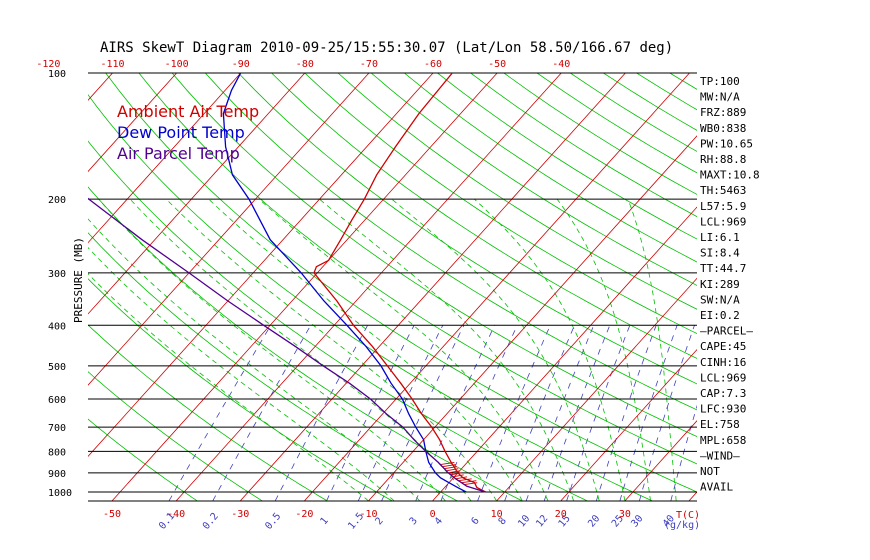 This screenshot has width=870, height=560. What do you see at coordinates (497, 514) in the screenshot?
I see `bottom-temp-label: 10` at bounding box center [497, 514].